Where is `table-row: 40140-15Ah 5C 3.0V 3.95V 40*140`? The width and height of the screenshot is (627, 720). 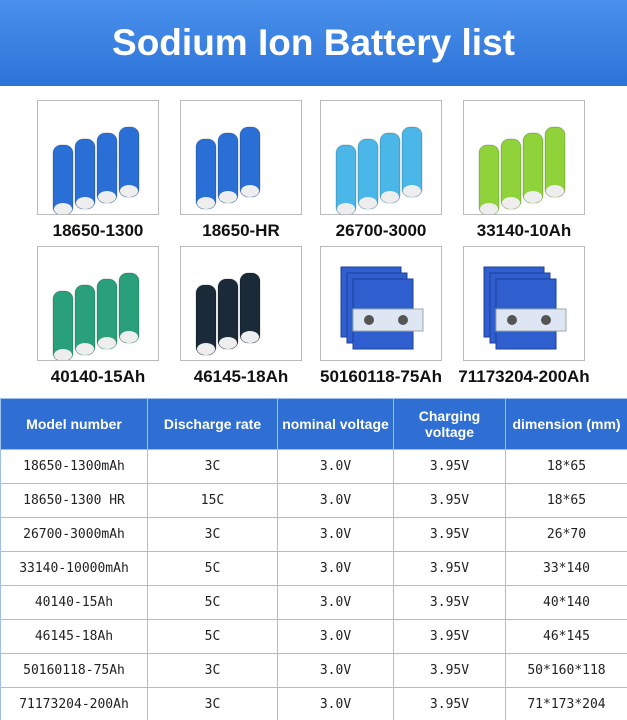
table-row: 40140-15Ah 5C 3.0V 3.95V 40*140 is located at coordinates (313, 602).